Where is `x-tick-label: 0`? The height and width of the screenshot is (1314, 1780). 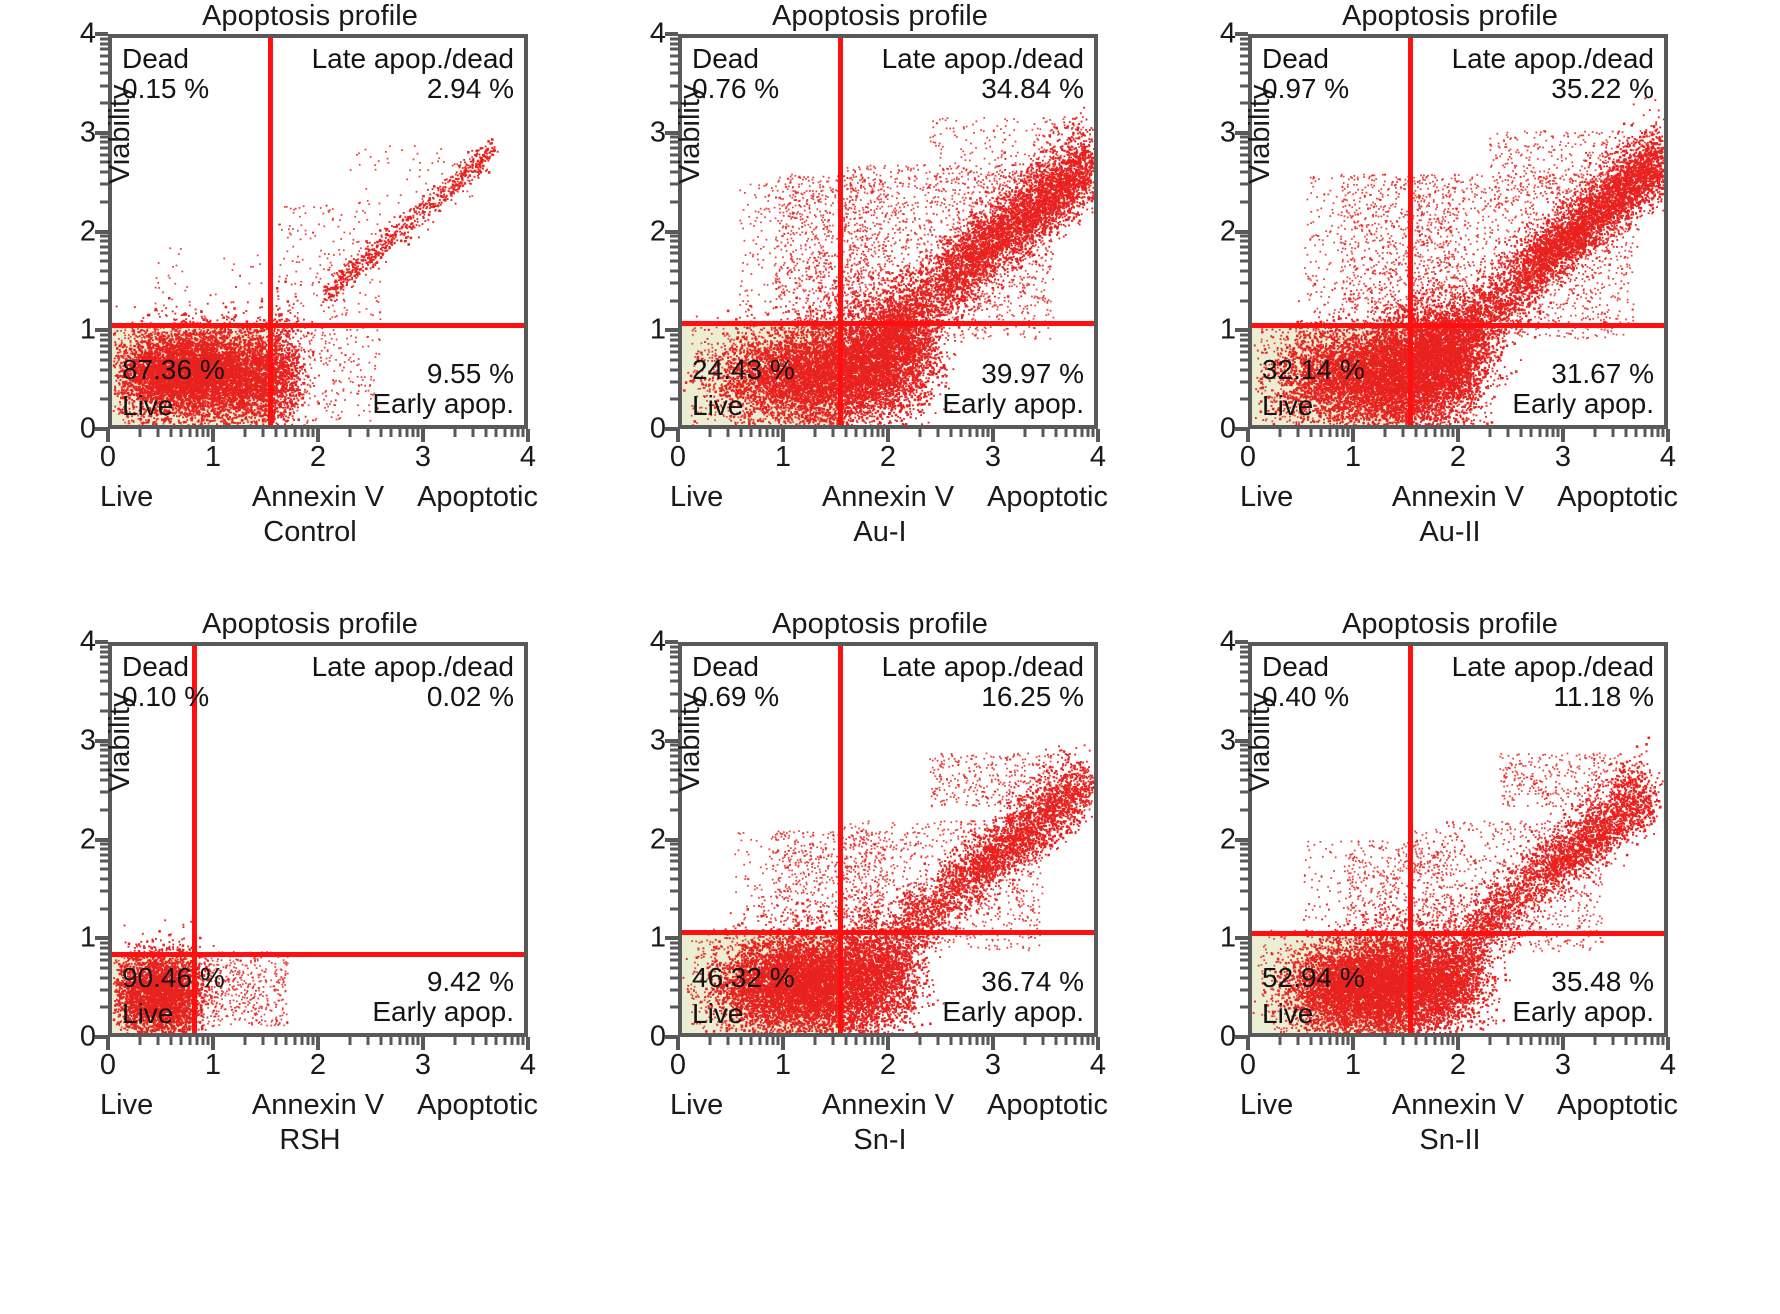
x-tick-label: 0 is located at coordinates (678, 457).